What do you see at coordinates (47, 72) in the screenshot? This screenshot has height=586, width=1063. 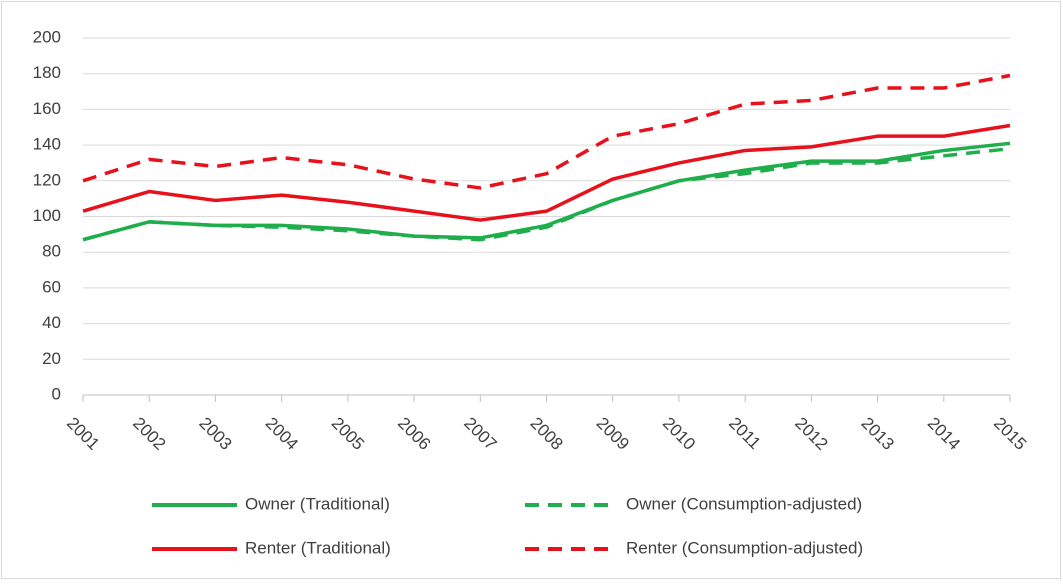 I see `y-tick-label: 180` at bounding box center [47, 72].